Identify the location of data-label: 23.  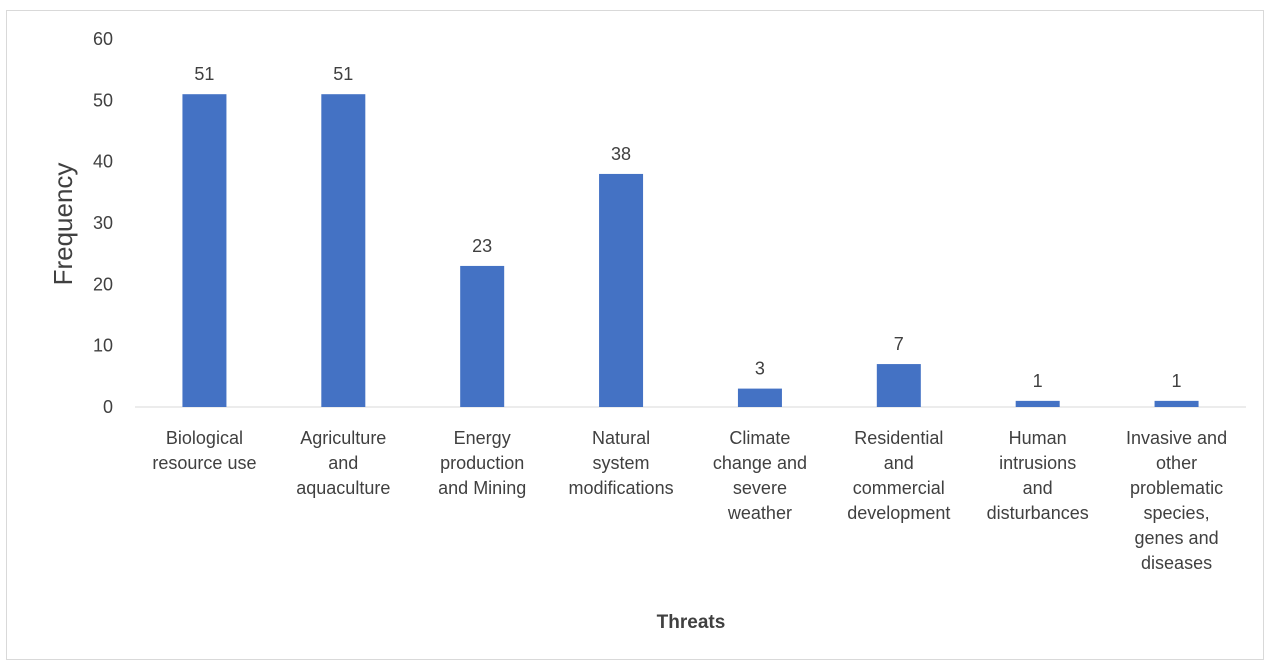
(482, 246).